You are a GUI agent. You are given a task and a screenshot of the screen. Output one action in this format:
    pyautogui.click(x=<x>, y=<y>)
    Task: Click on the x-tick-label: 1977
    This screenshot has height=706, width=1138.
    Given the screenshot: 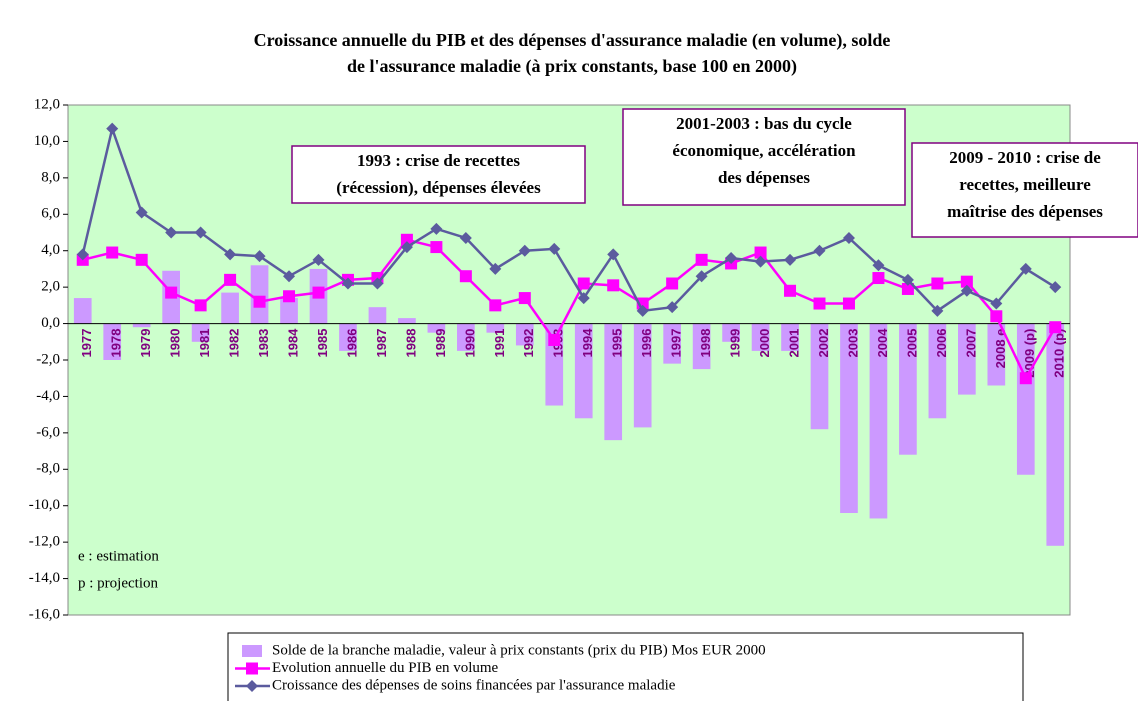 What is the action you would take?
    pyautogui.click(x=86, y=343)
    